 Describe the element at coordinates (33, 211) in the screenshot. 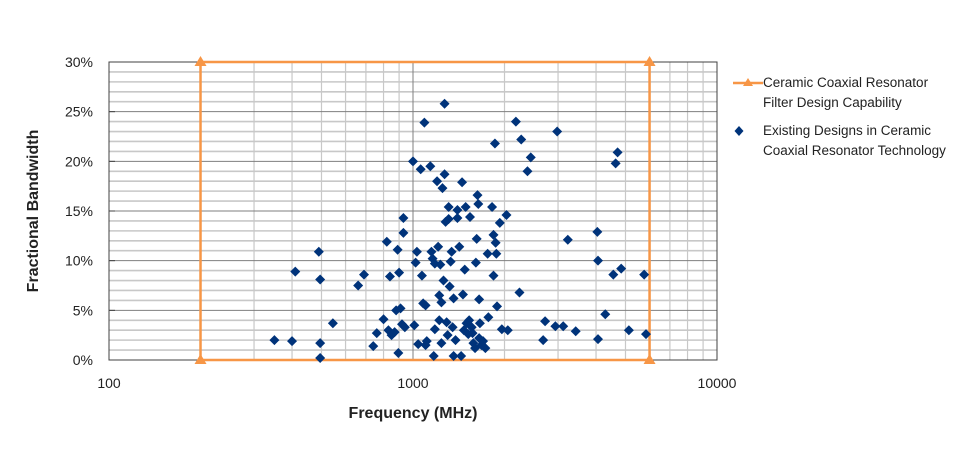

I see `y-axis-title: Fractional Bandwidth` at that location.